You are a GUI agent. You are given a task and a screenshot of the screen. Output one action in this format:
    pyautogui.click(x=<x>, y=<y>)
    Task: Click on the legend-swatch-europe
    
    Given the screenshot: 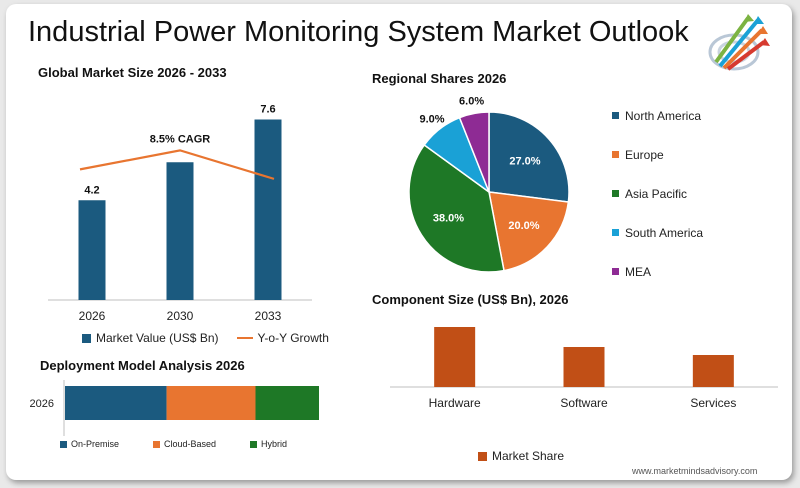 What is the action you would take?
    pyautogui.click(x=615, y=154)
    